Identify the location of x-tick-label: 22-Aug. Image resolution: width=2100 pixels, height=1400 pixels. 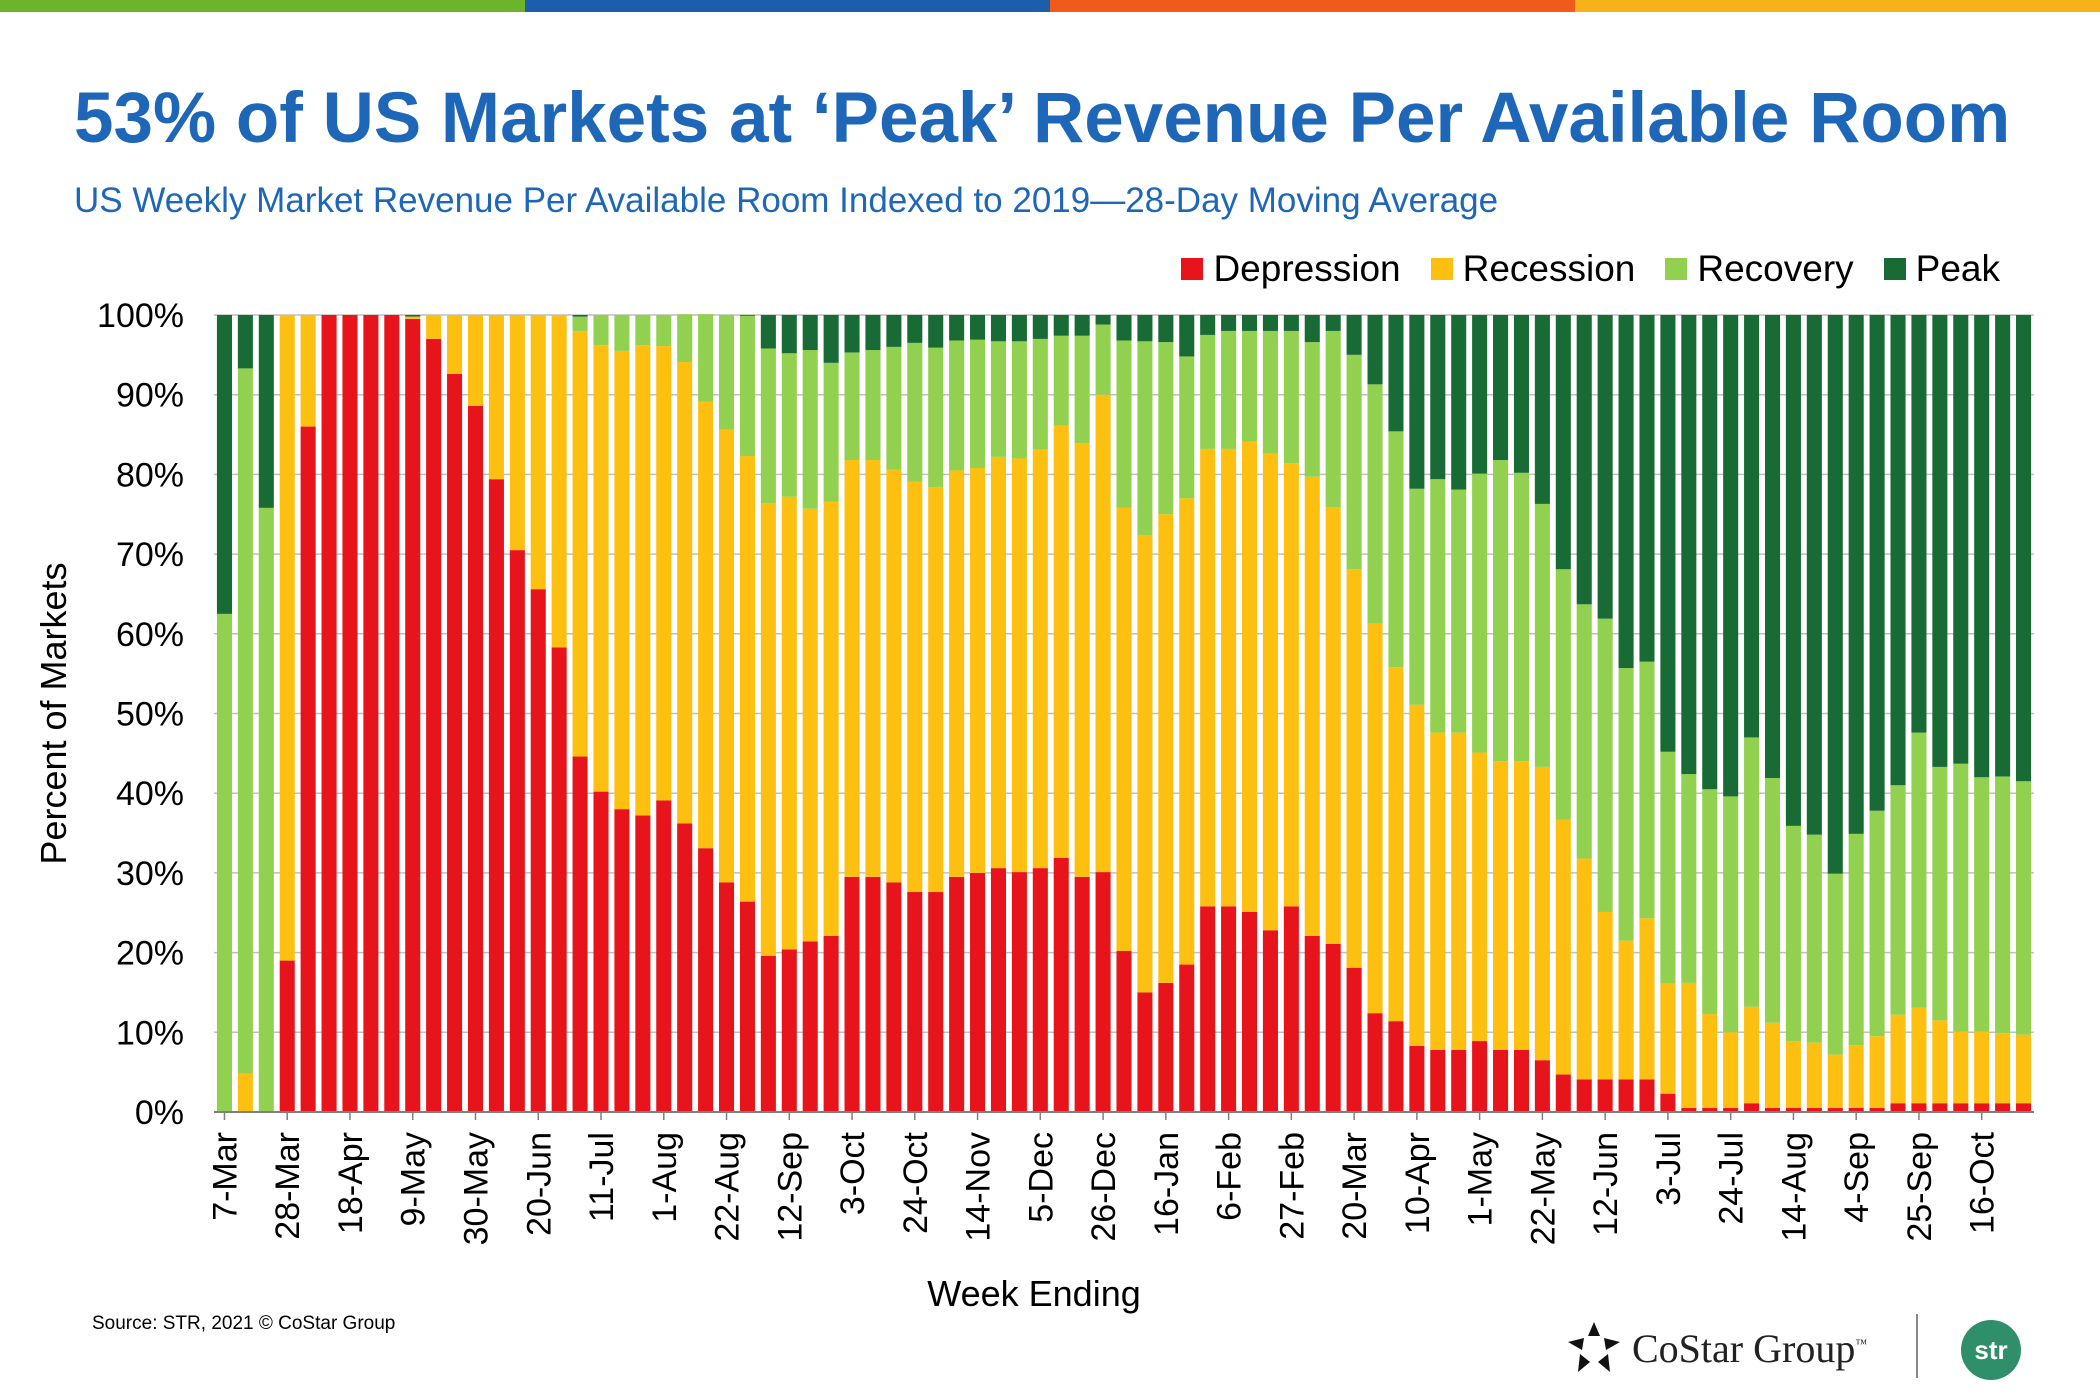
(728, 1187).